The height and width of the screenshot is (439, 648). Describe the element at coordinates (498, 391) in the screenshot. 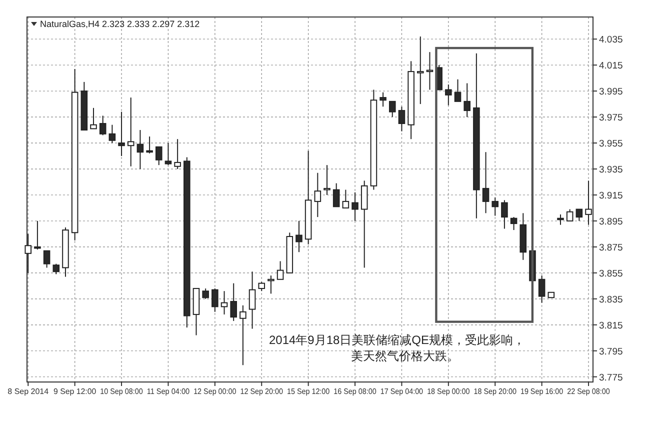

I see `x-tick-label: 18 Sep 20:00` at that location.